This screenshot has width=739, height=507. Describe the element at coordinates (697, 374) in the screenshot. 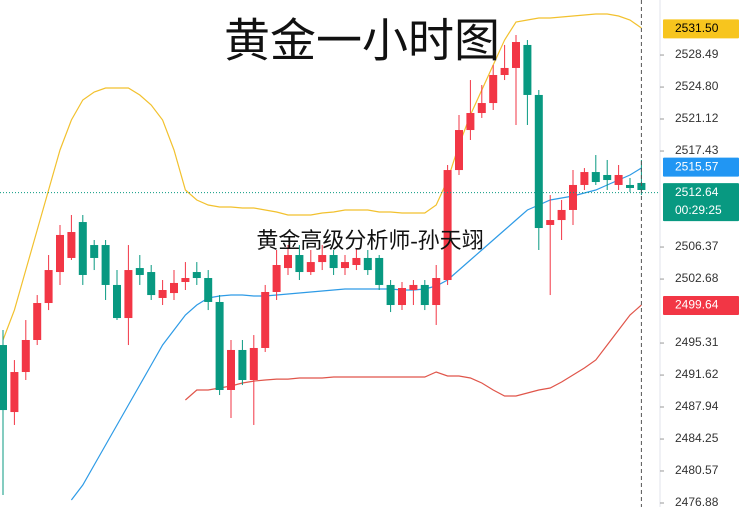

I see `y-tick-label: 2491.62` at that location.